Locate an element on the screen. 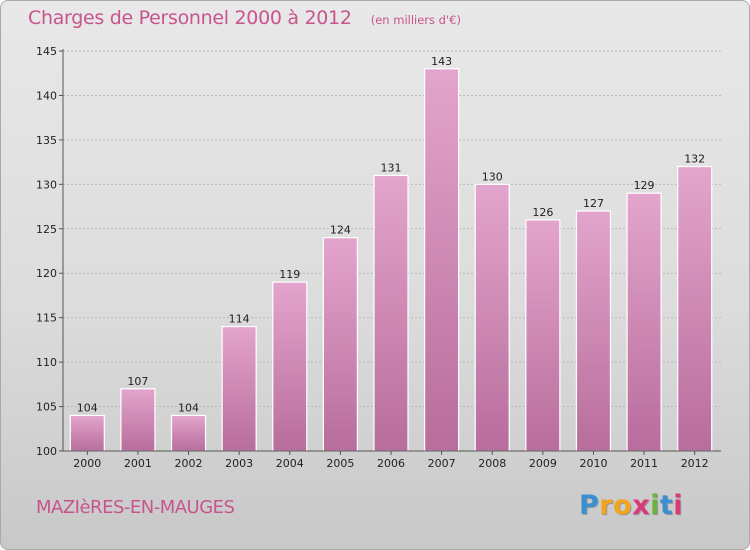  y-tick-label: 100 is located at coordinates (46, 451).